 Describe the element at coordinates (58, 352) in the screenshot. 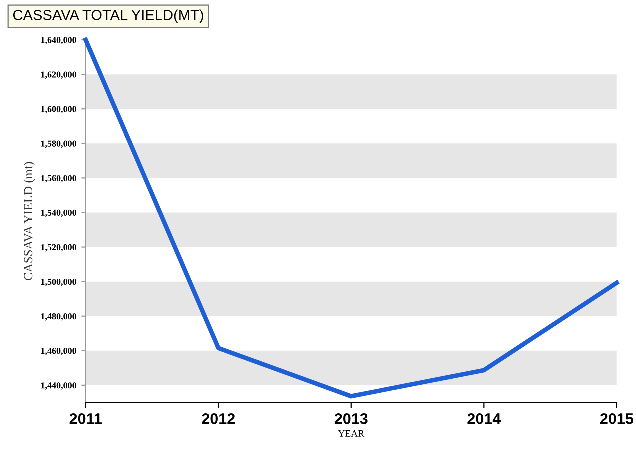

I see `y-tick-label: 1,460,000` at that location.